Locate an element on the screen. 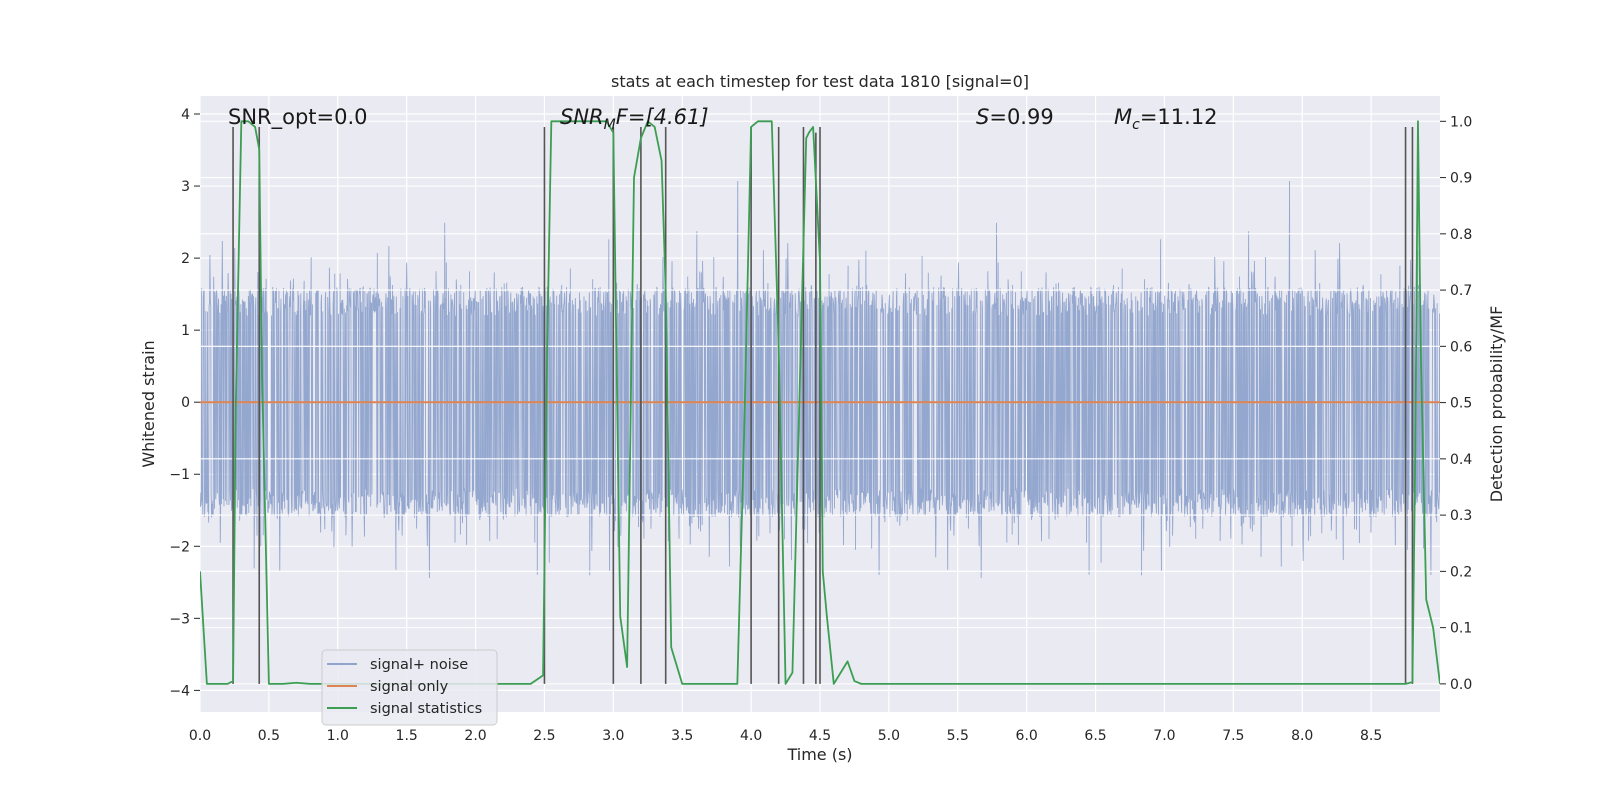 The image size is (1600, 800). x-tick-16: 8.0 is located at coordinates (1302, 736).